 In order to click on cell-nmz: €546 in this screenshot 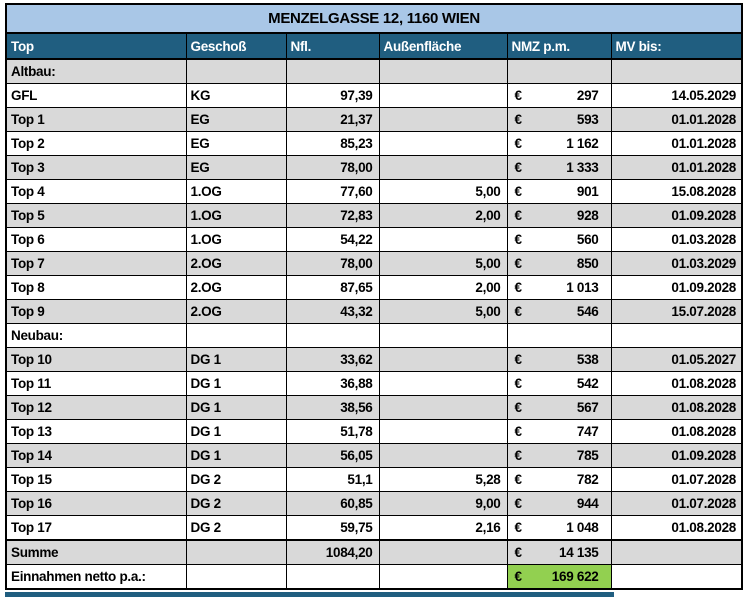, I will do `click(559, 311)`.